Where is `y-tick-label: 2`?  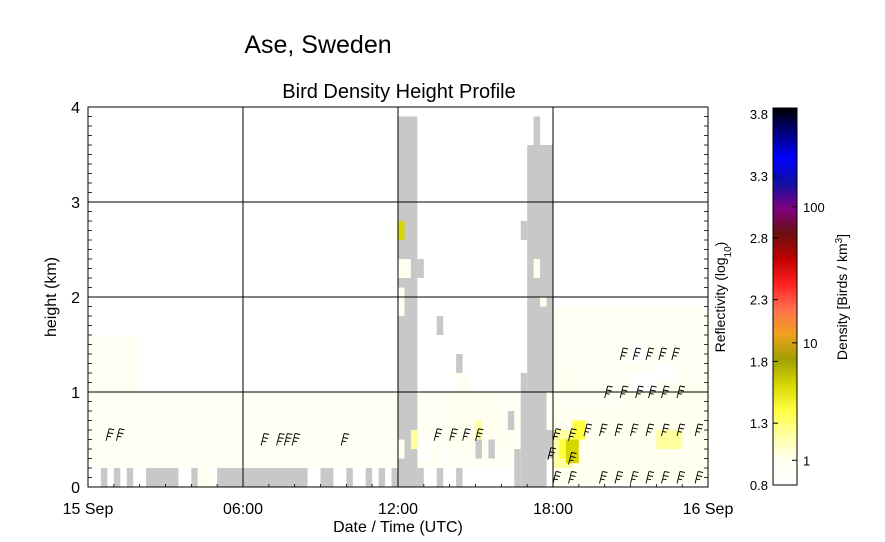
y-tick-label: 2 is located at coordinates (75, 298).